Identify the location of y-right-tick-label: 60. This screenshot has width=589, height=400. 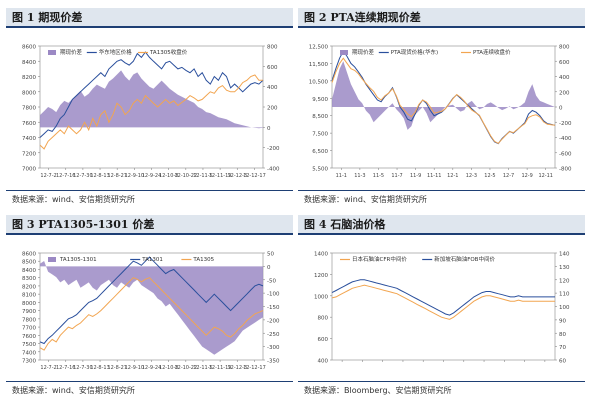
(562, 362).